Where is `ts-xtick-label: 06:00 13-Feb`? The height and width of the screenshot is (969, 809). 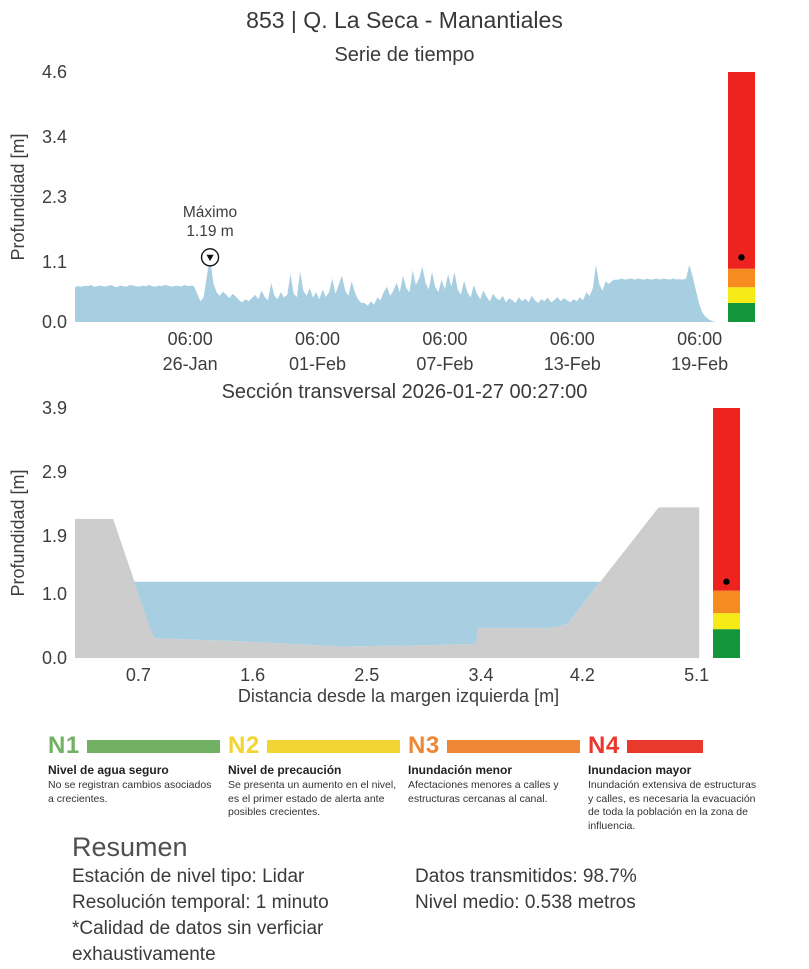
ts-xtick-label: 06:00 13-Feb is located at coordinates (572, 352).